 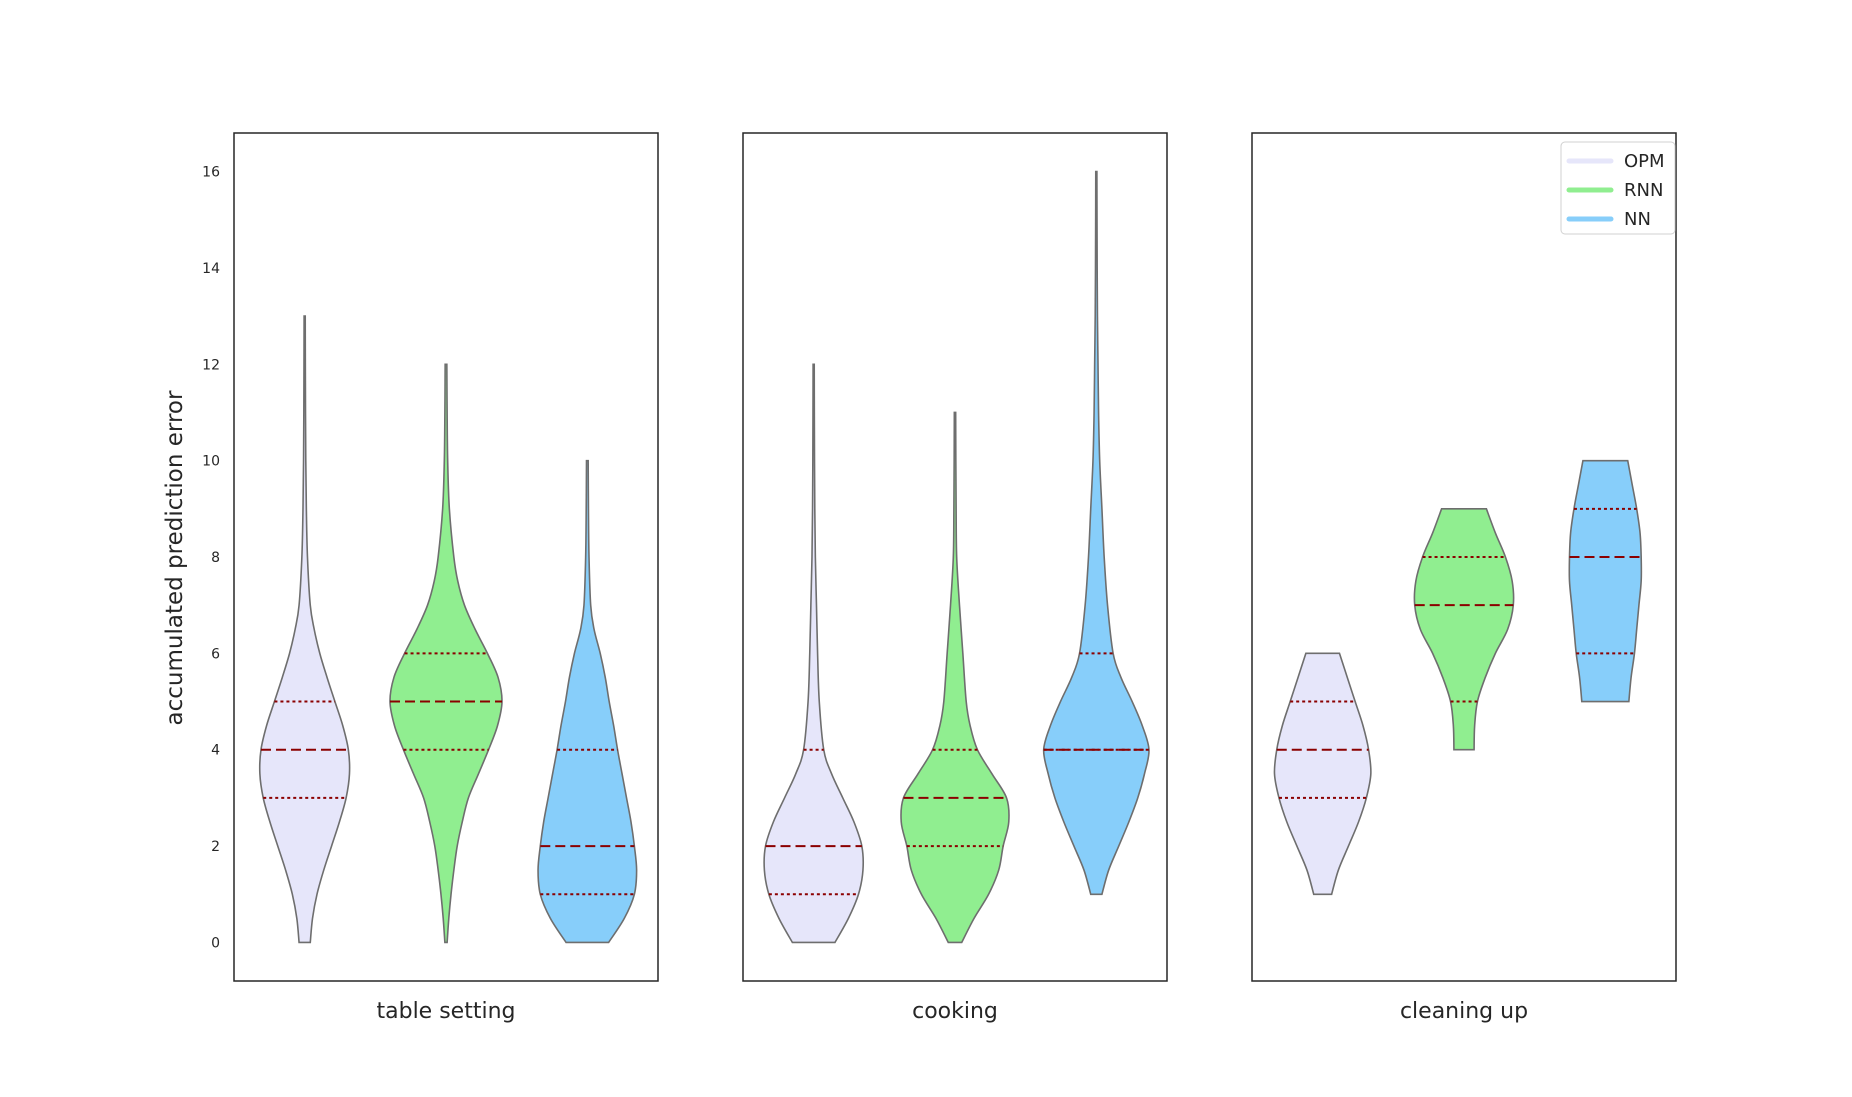 I want to click on y-tick-label: 2, so click(x=215, y=847).